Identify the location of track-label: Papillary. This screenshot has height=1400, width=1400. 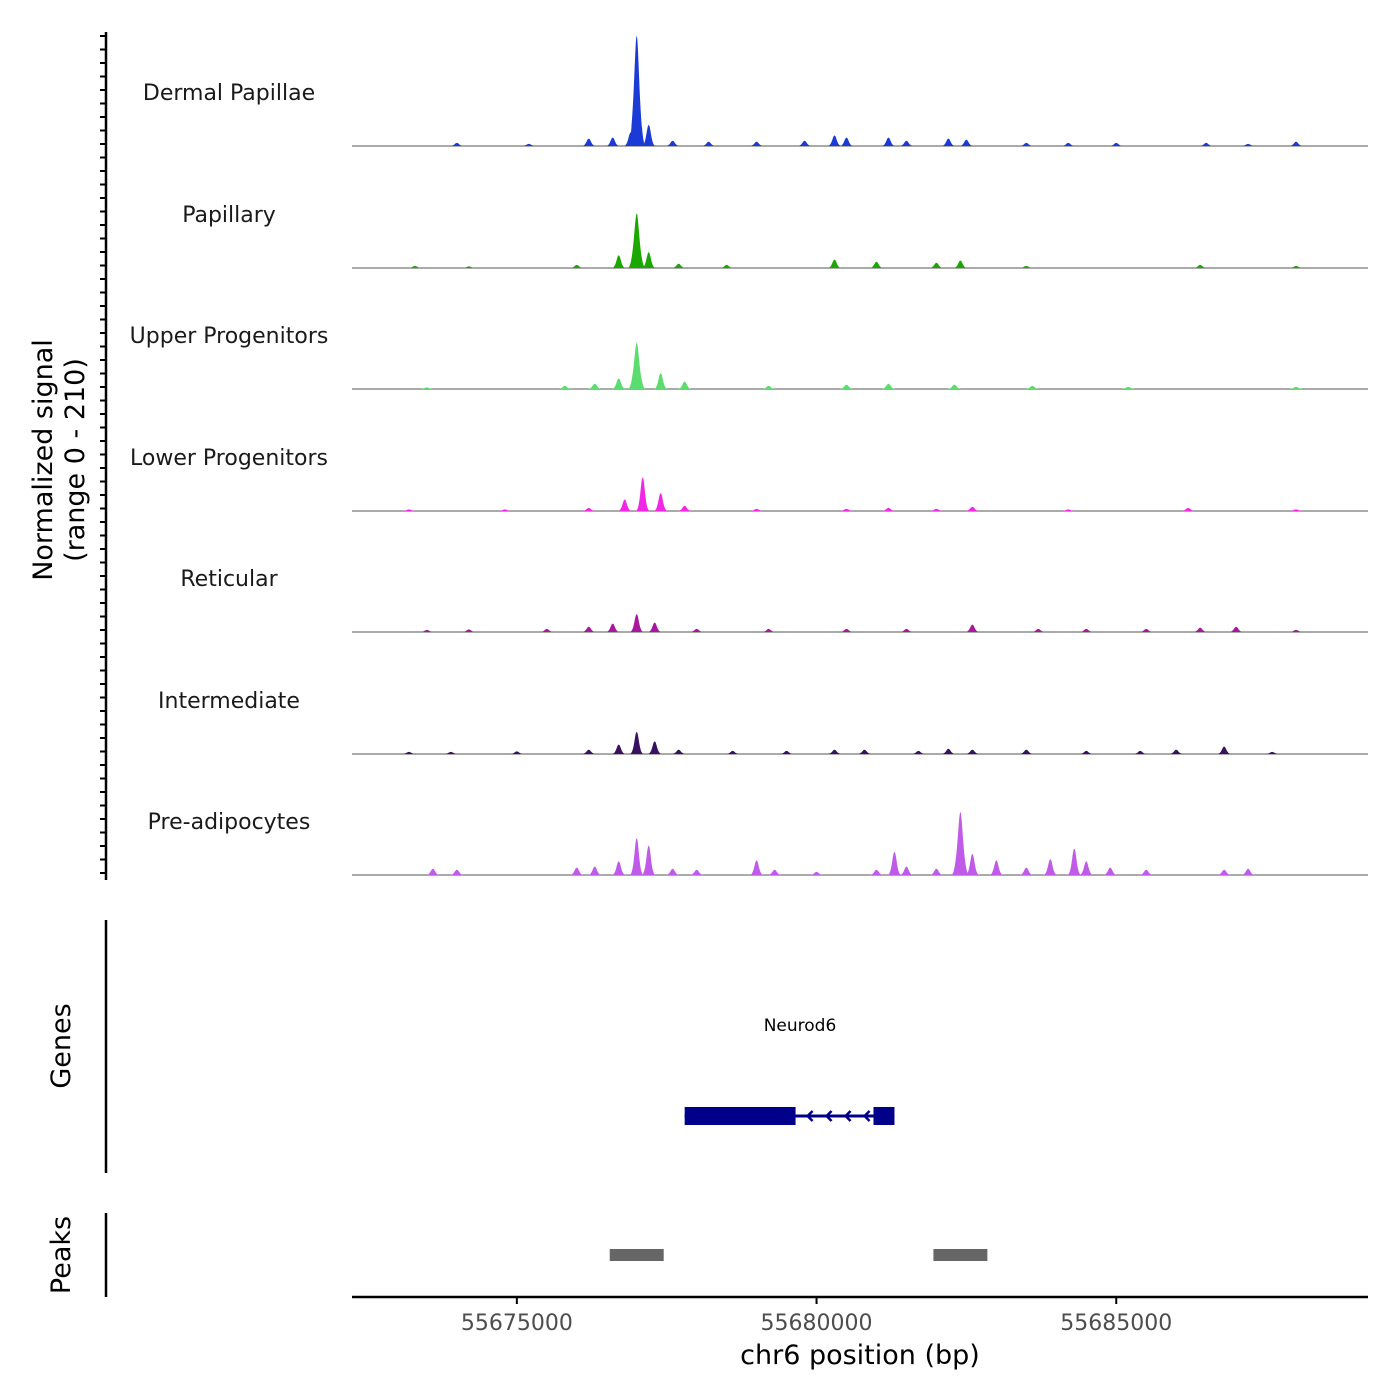
(229, 215).